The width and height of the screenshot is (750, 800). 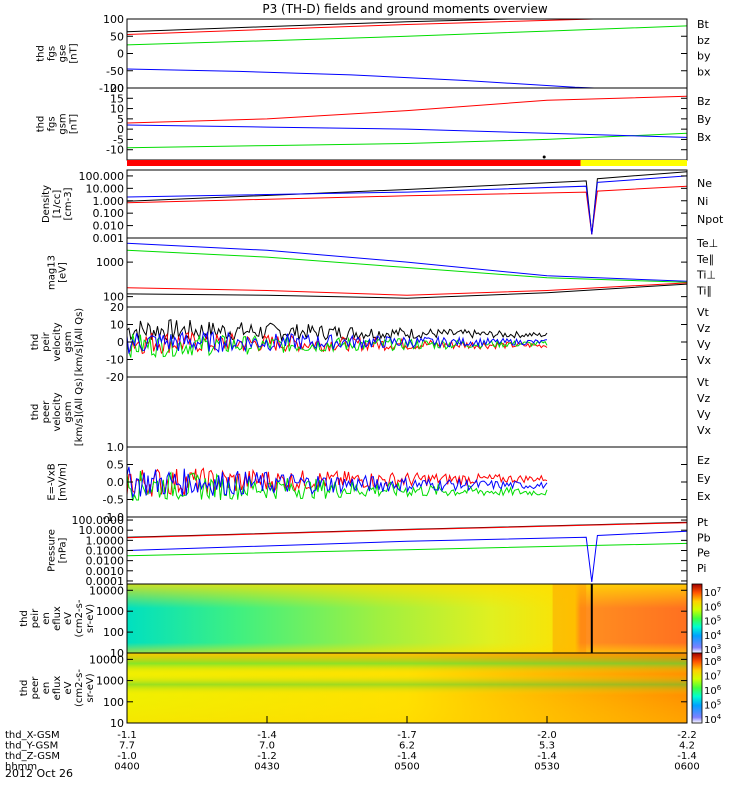 I want to click on x-axis-row-label: hhmm, so click(x=21, y=767).